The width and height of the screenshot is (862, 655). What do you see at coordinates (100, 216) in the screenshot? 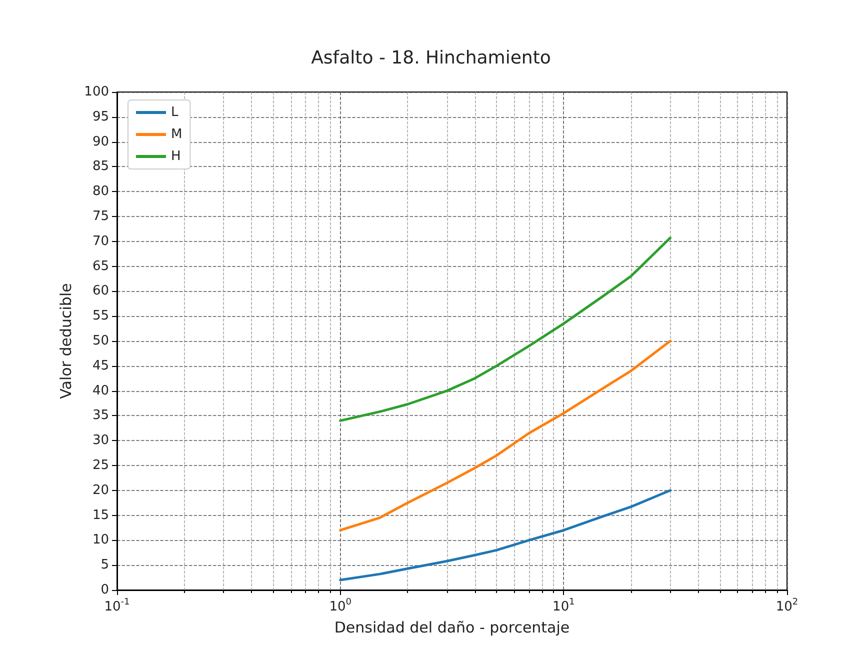
I see `y-tick-label: 75` at bounding box center [100, 216].